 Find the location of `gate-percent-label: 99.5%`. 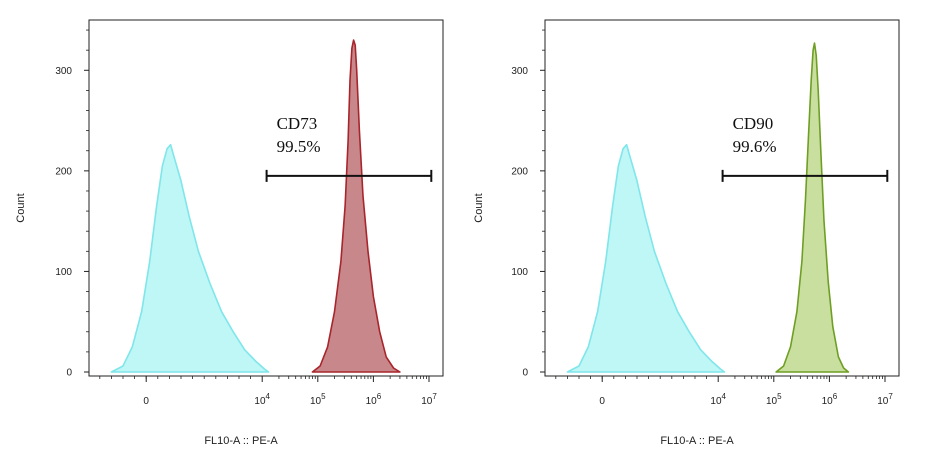

gate-percent-label: 99.5% is located at coordinates (299, 146).